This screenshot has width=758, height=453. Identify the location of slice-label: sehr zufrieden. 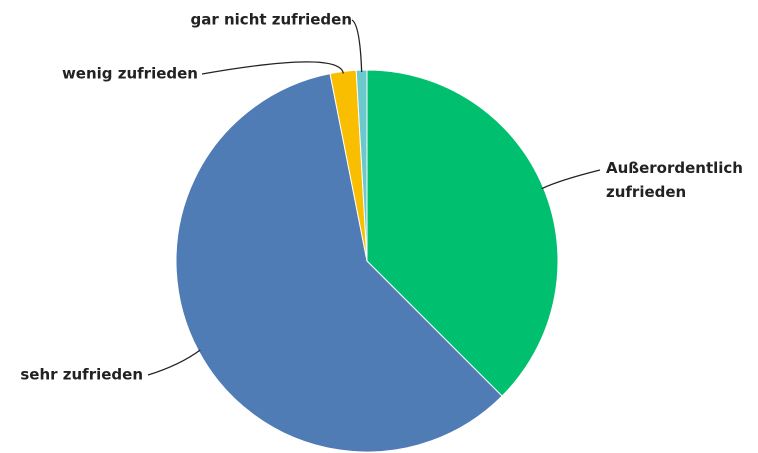
(81, 375).